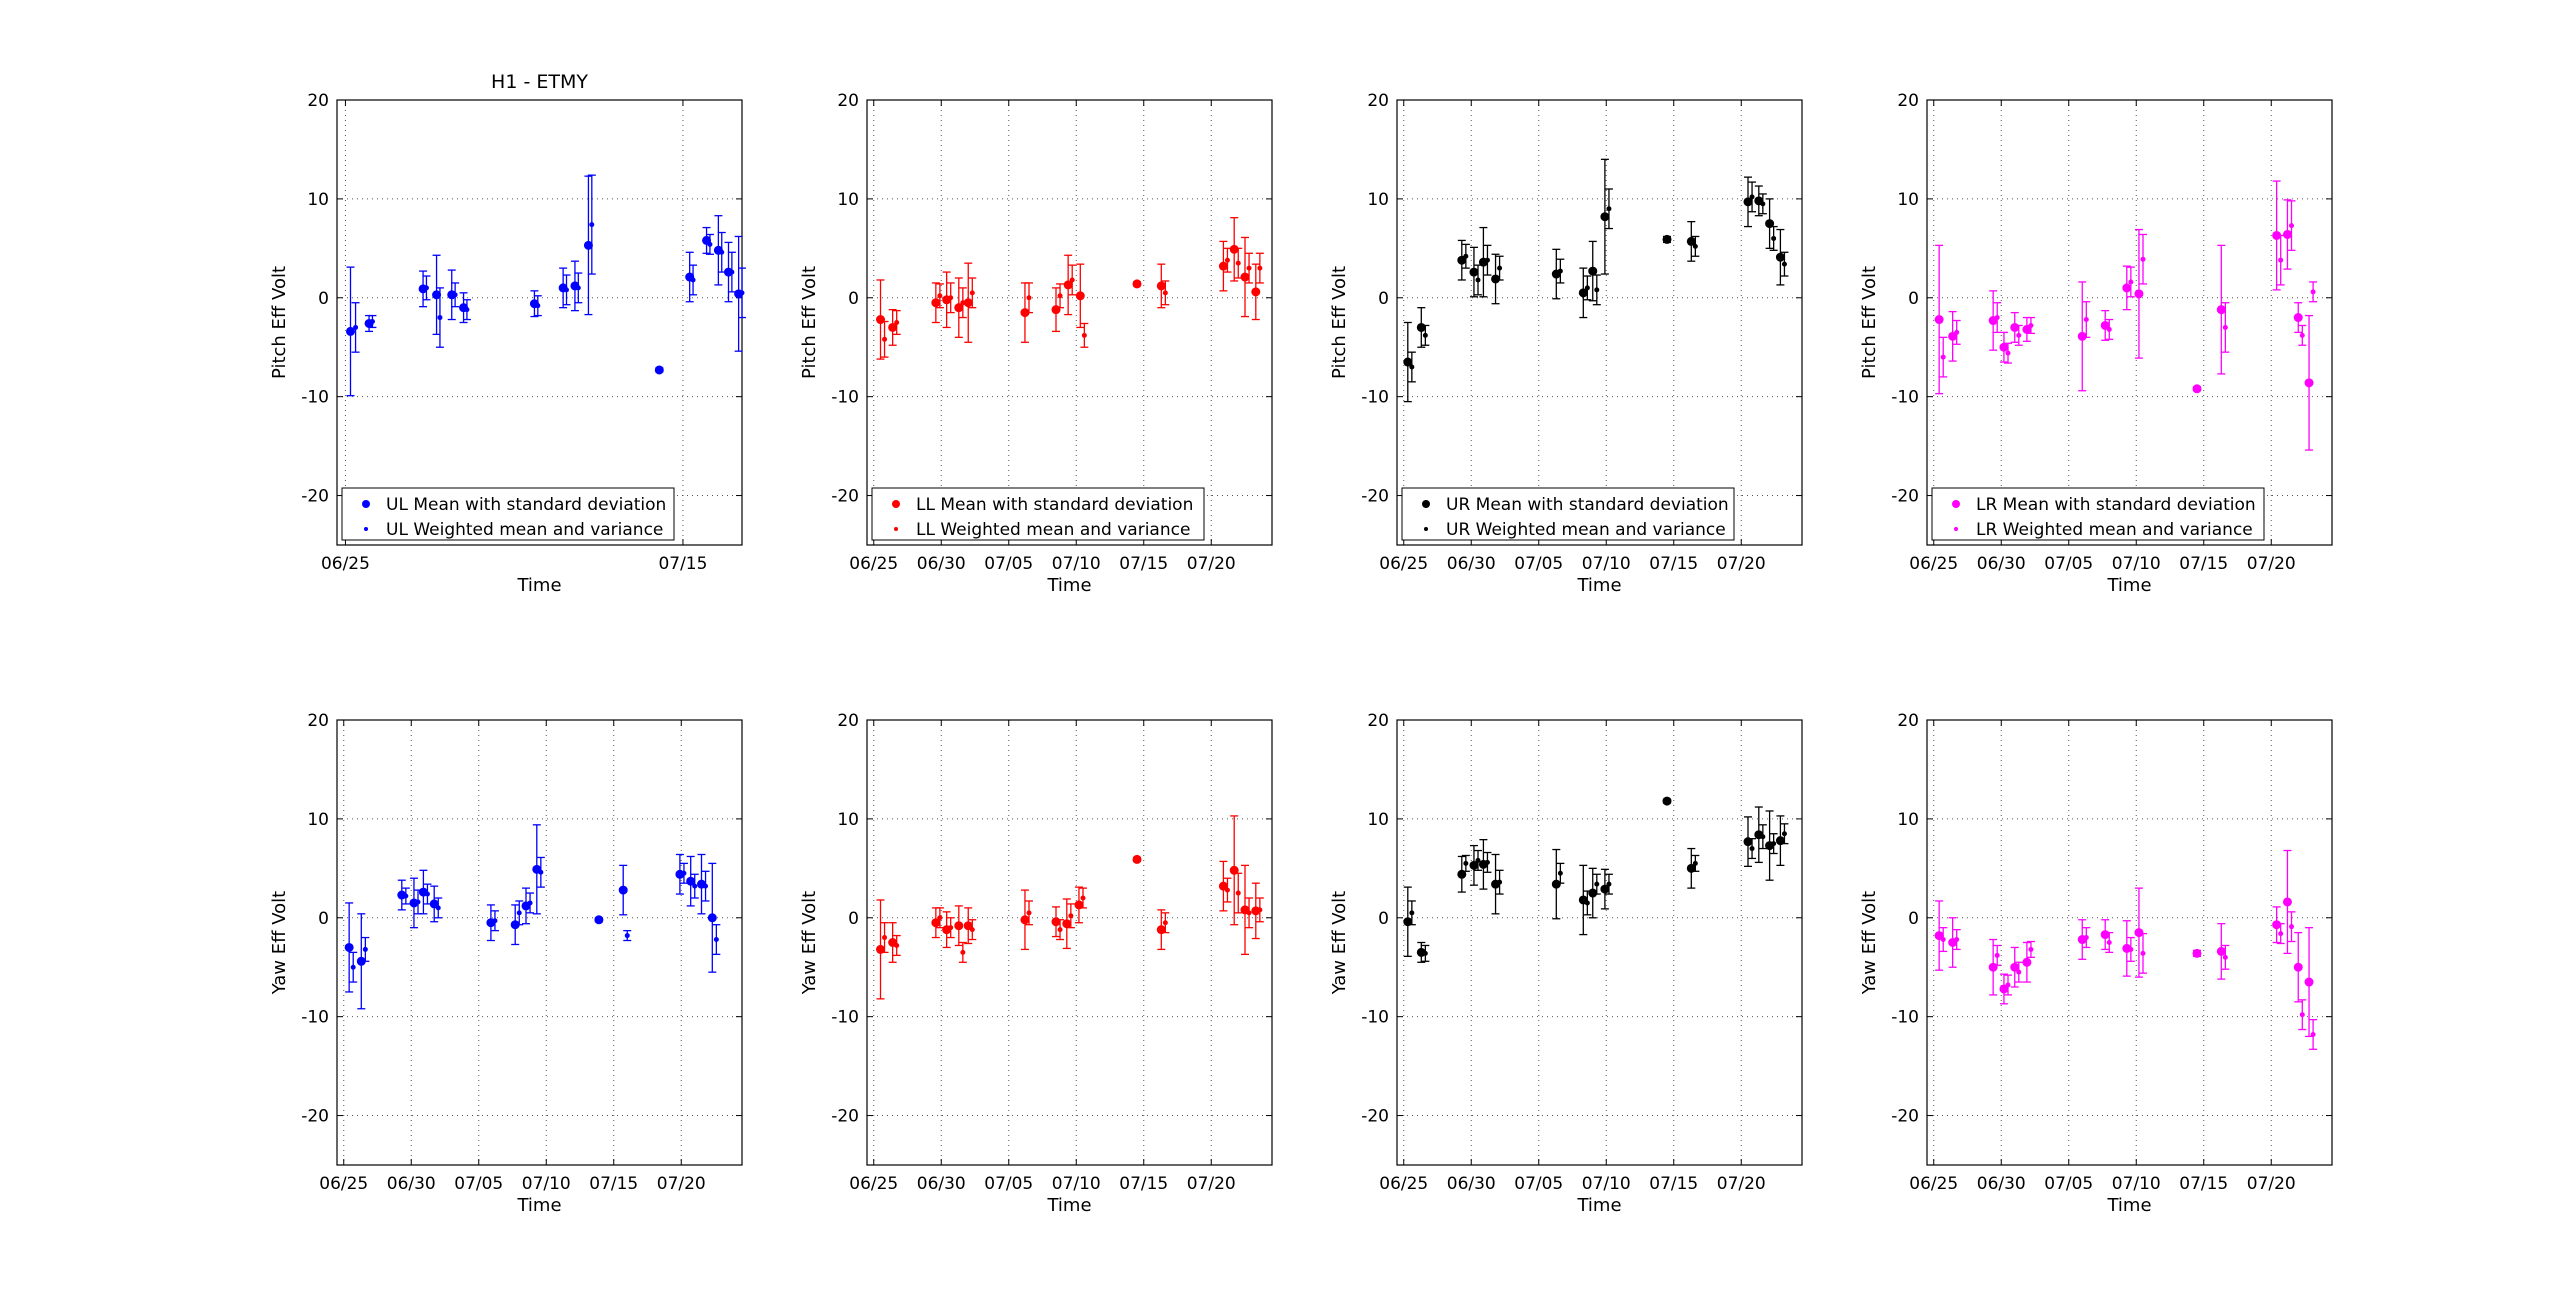  What do you see at coordinates (1069, 322) in the screenshot?
I see `plot-area` at bounding box center [1069, 322].